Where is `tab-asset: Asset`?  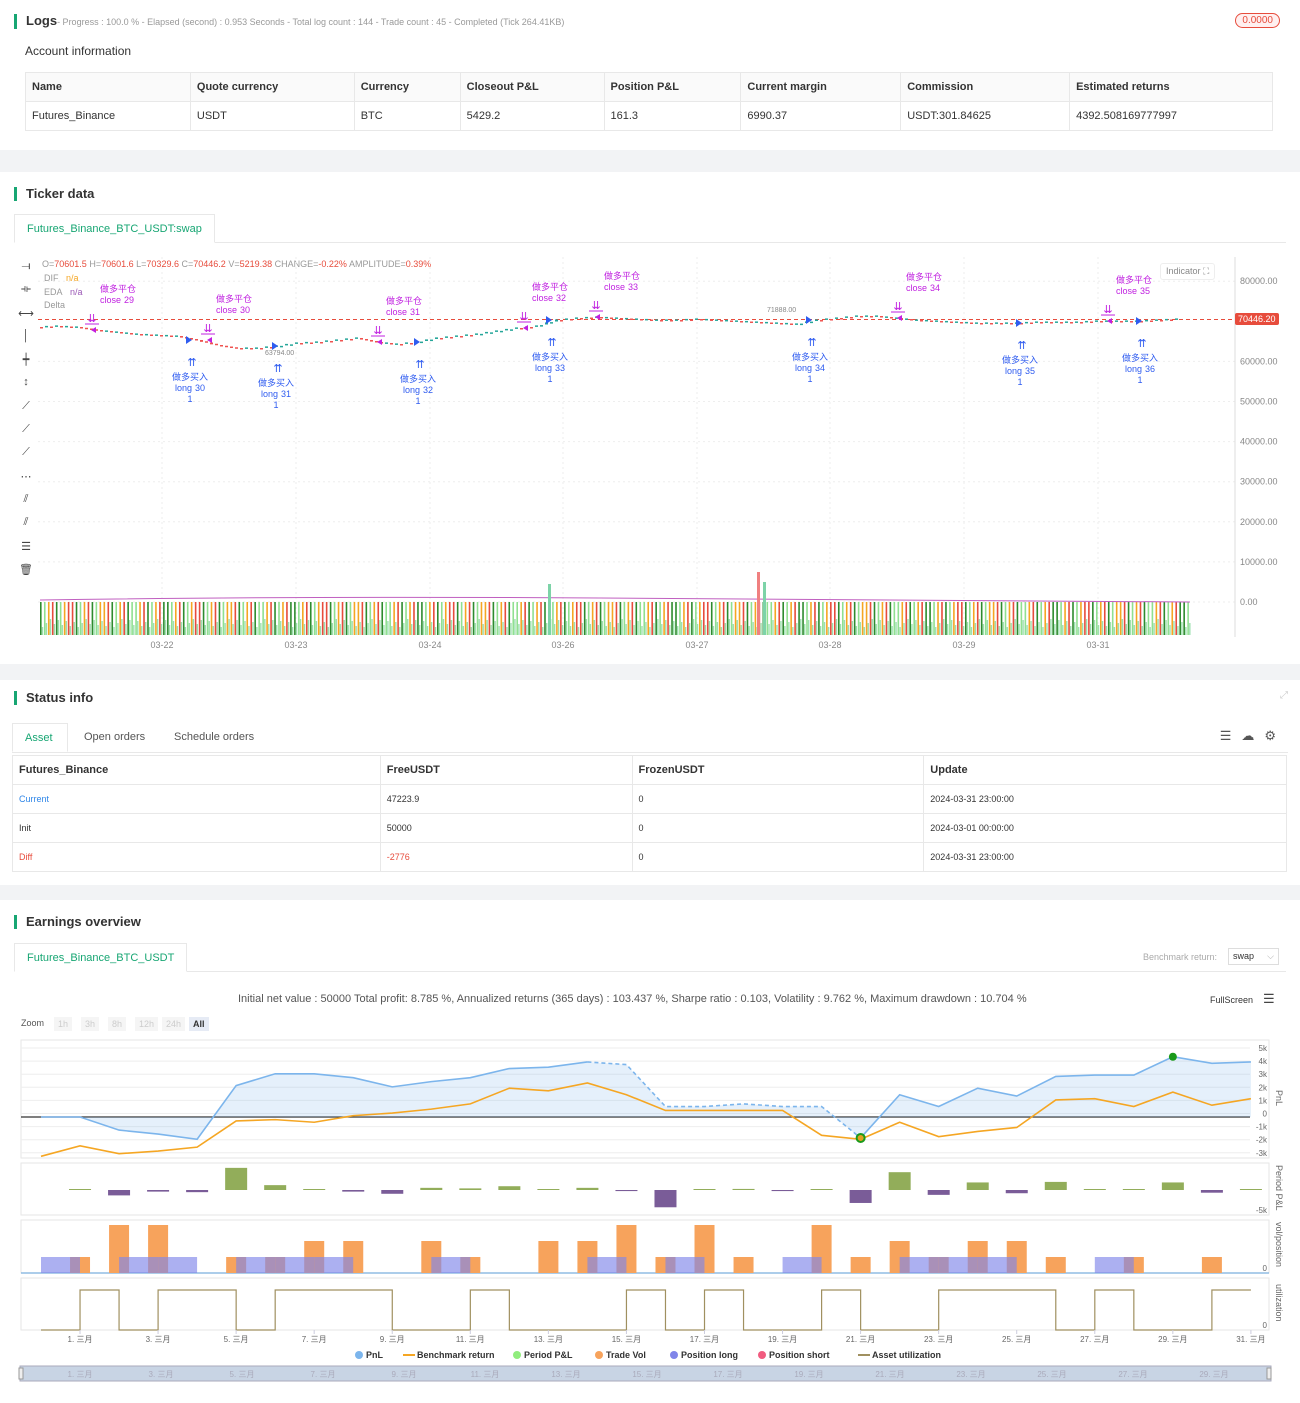
tab-asset: Asset is located at coordinates (40, 737).